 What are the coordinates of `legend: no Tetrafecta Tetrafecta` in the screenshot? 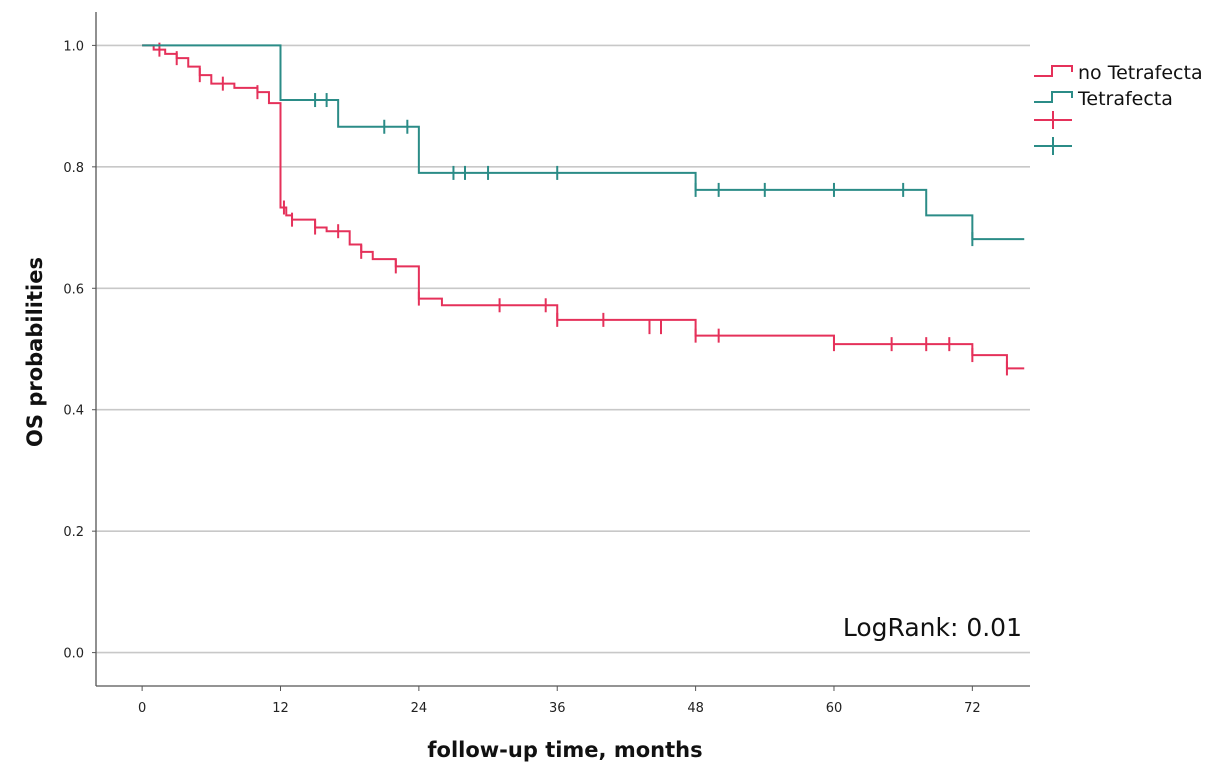 It's located at (1118, 108).